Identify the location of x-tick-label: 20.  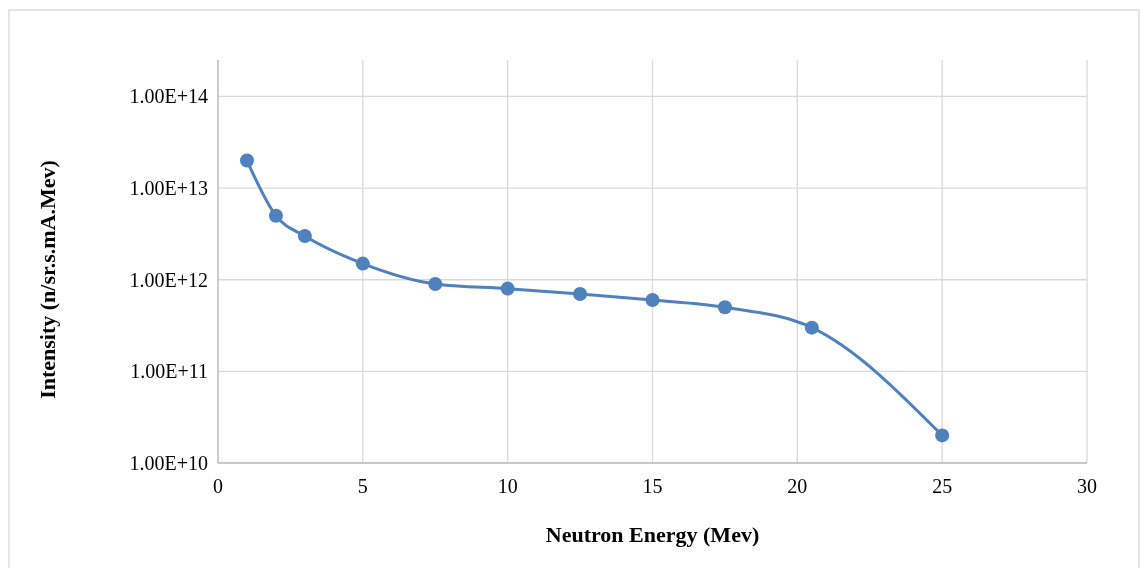
(797, 486).